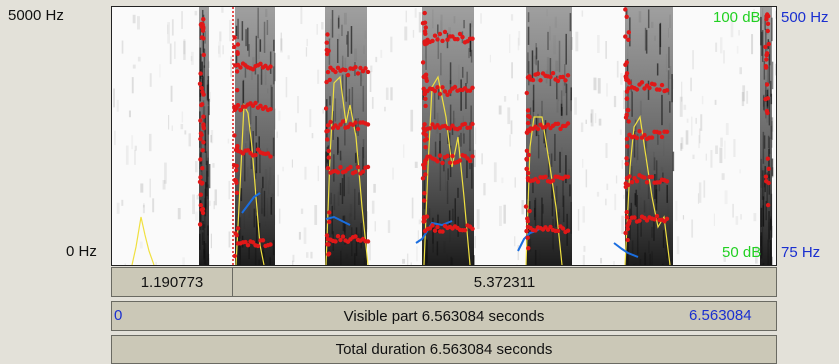  Describe the element at coordinates (737, 17) in the screenshot. I see `intensity-top-label: 100 dB` at that location.